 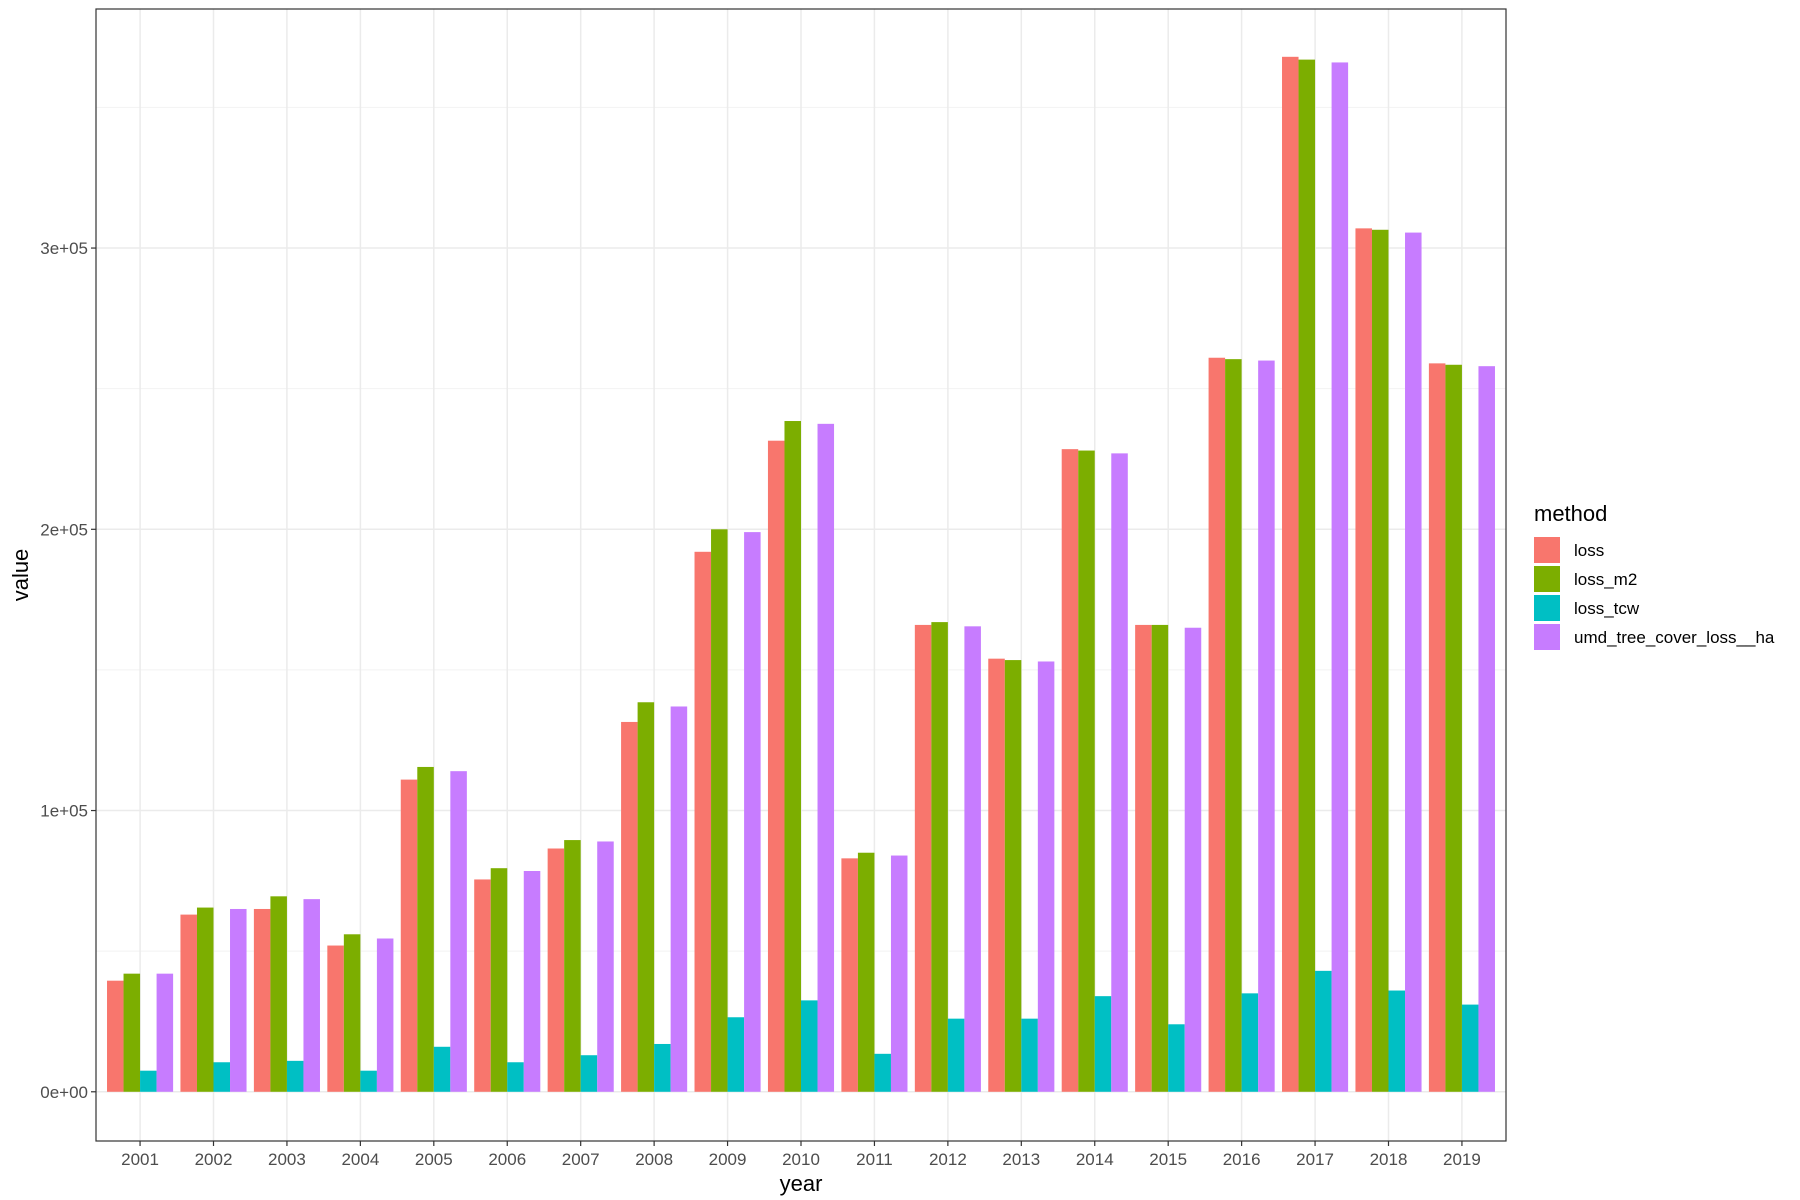 What do you see at coordinates (148, 1081) in the screenshot?
I see `bar-loss_tcw-2001` at bounding box center [148, 1081].